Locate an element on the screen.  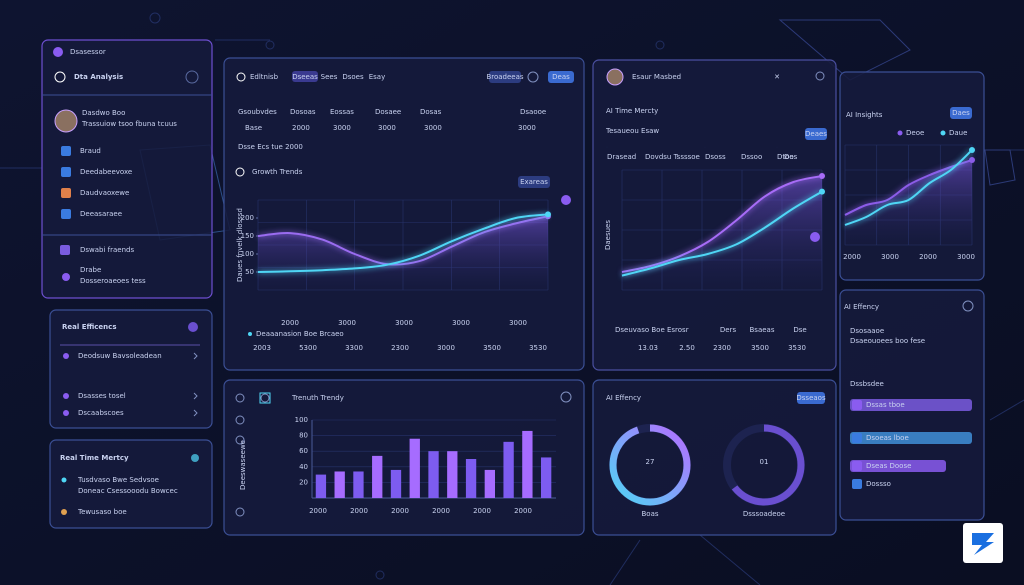
ring-label: 01 is located at coordinates (764, 462).